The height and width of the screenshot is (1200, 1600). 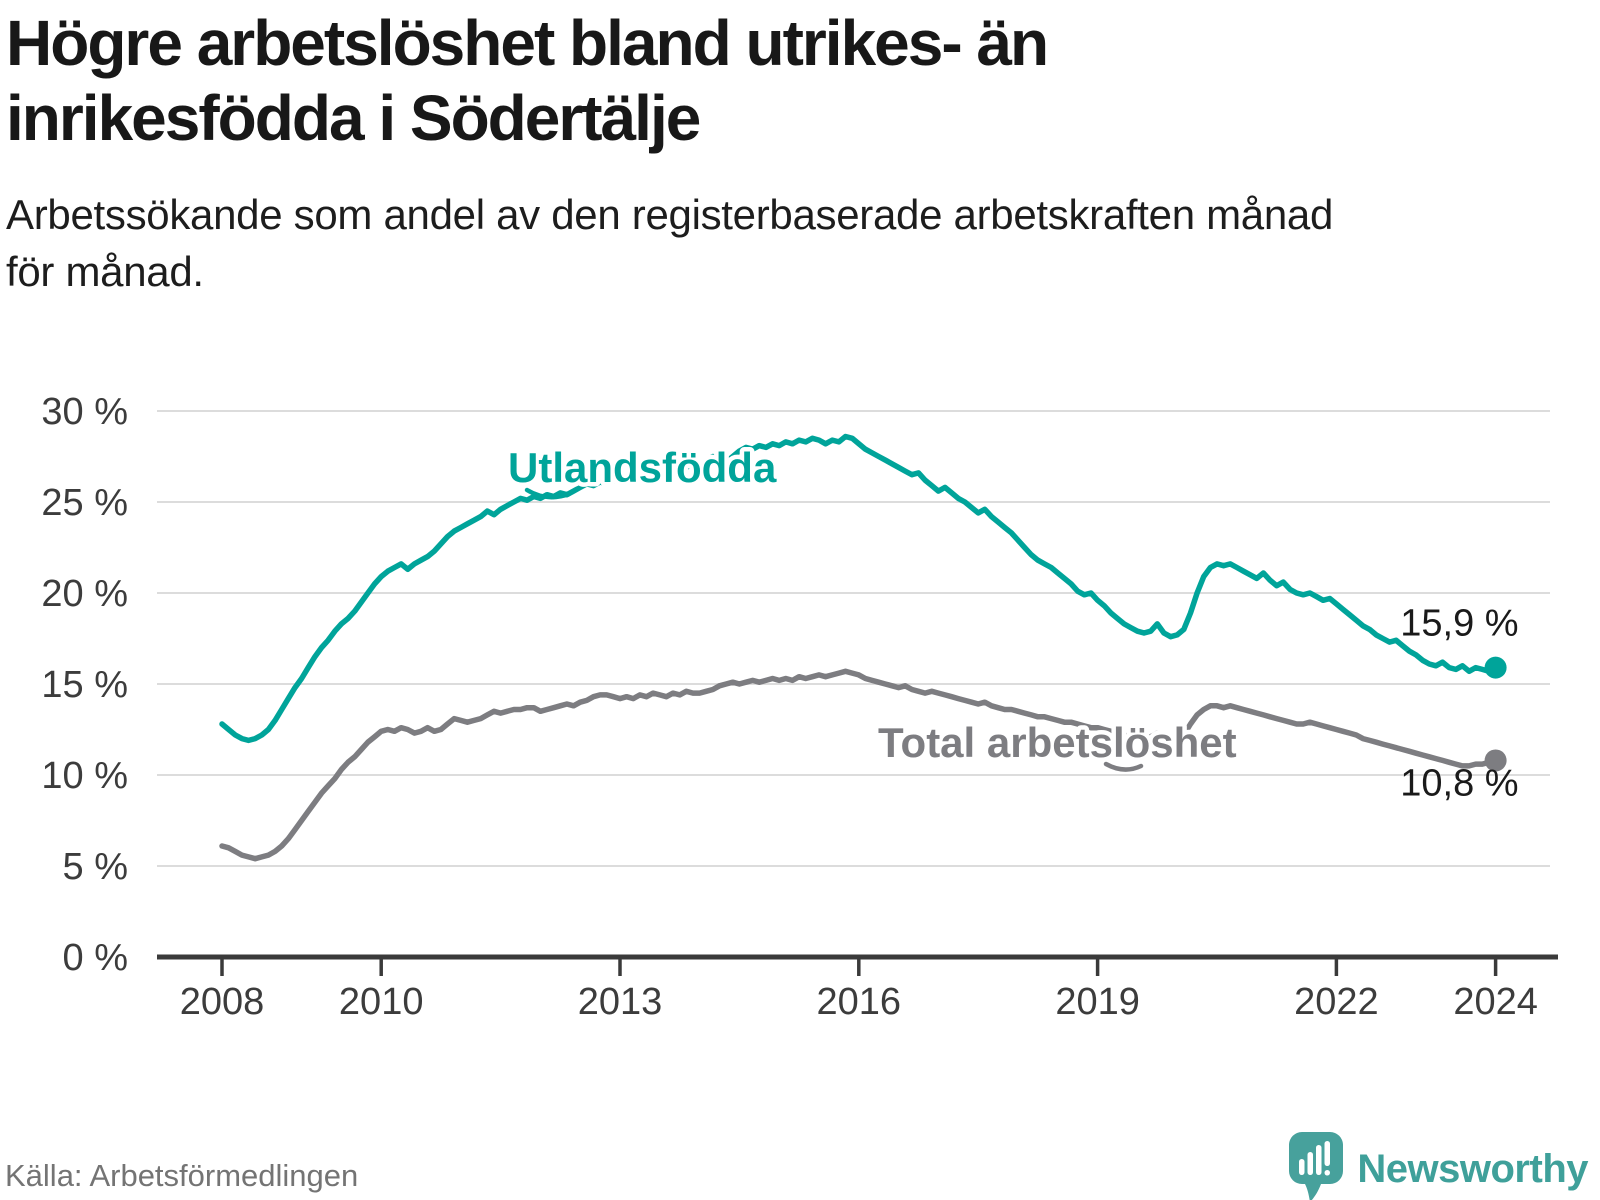 What do you see at coordinates (1495, 1002) in the screenshot?
I see `x-axis-tick-label: 2024` at bounding box center [1495, 1002].